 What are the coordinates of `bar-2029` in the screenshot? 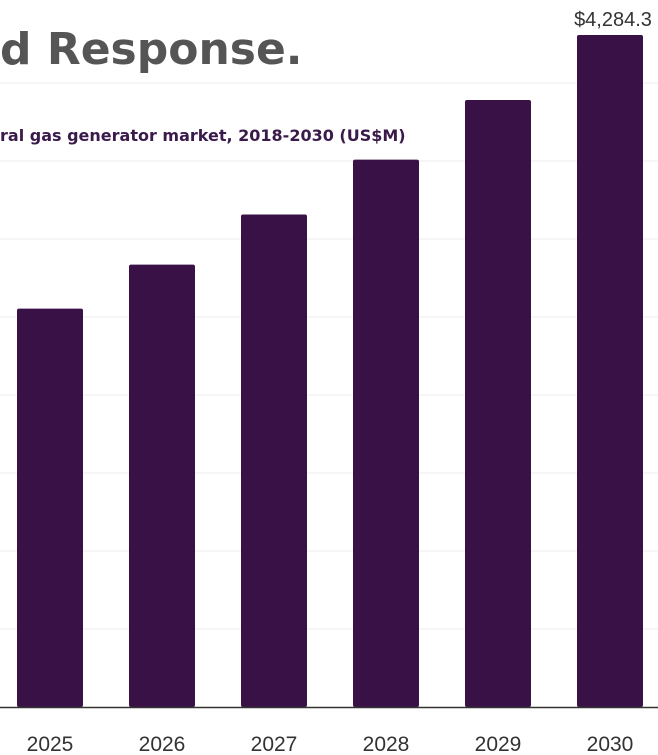 It's located at (498, 403).